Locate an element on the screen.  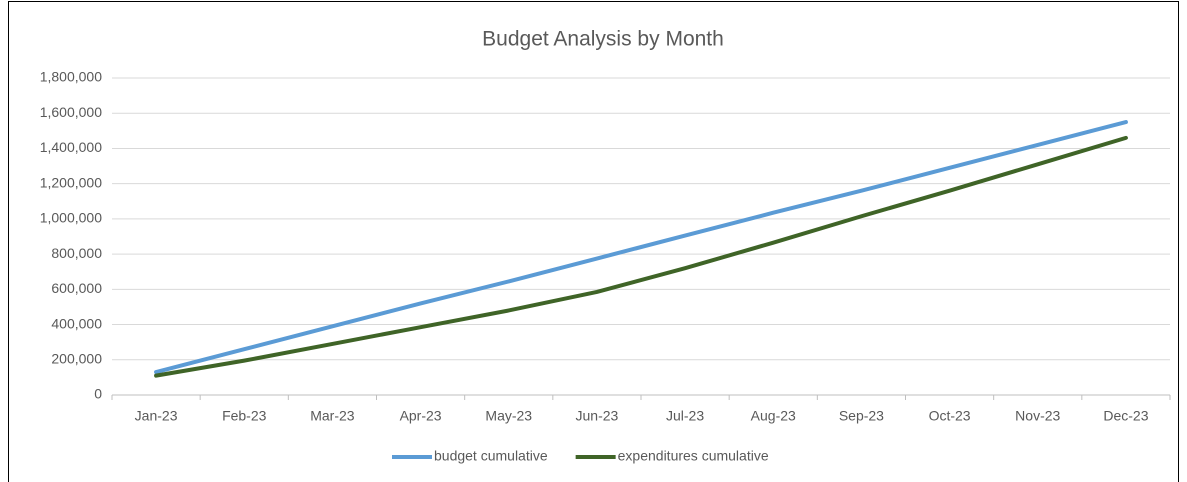
legend-label: expenditures cumulative is located at coordinates (693, 456).